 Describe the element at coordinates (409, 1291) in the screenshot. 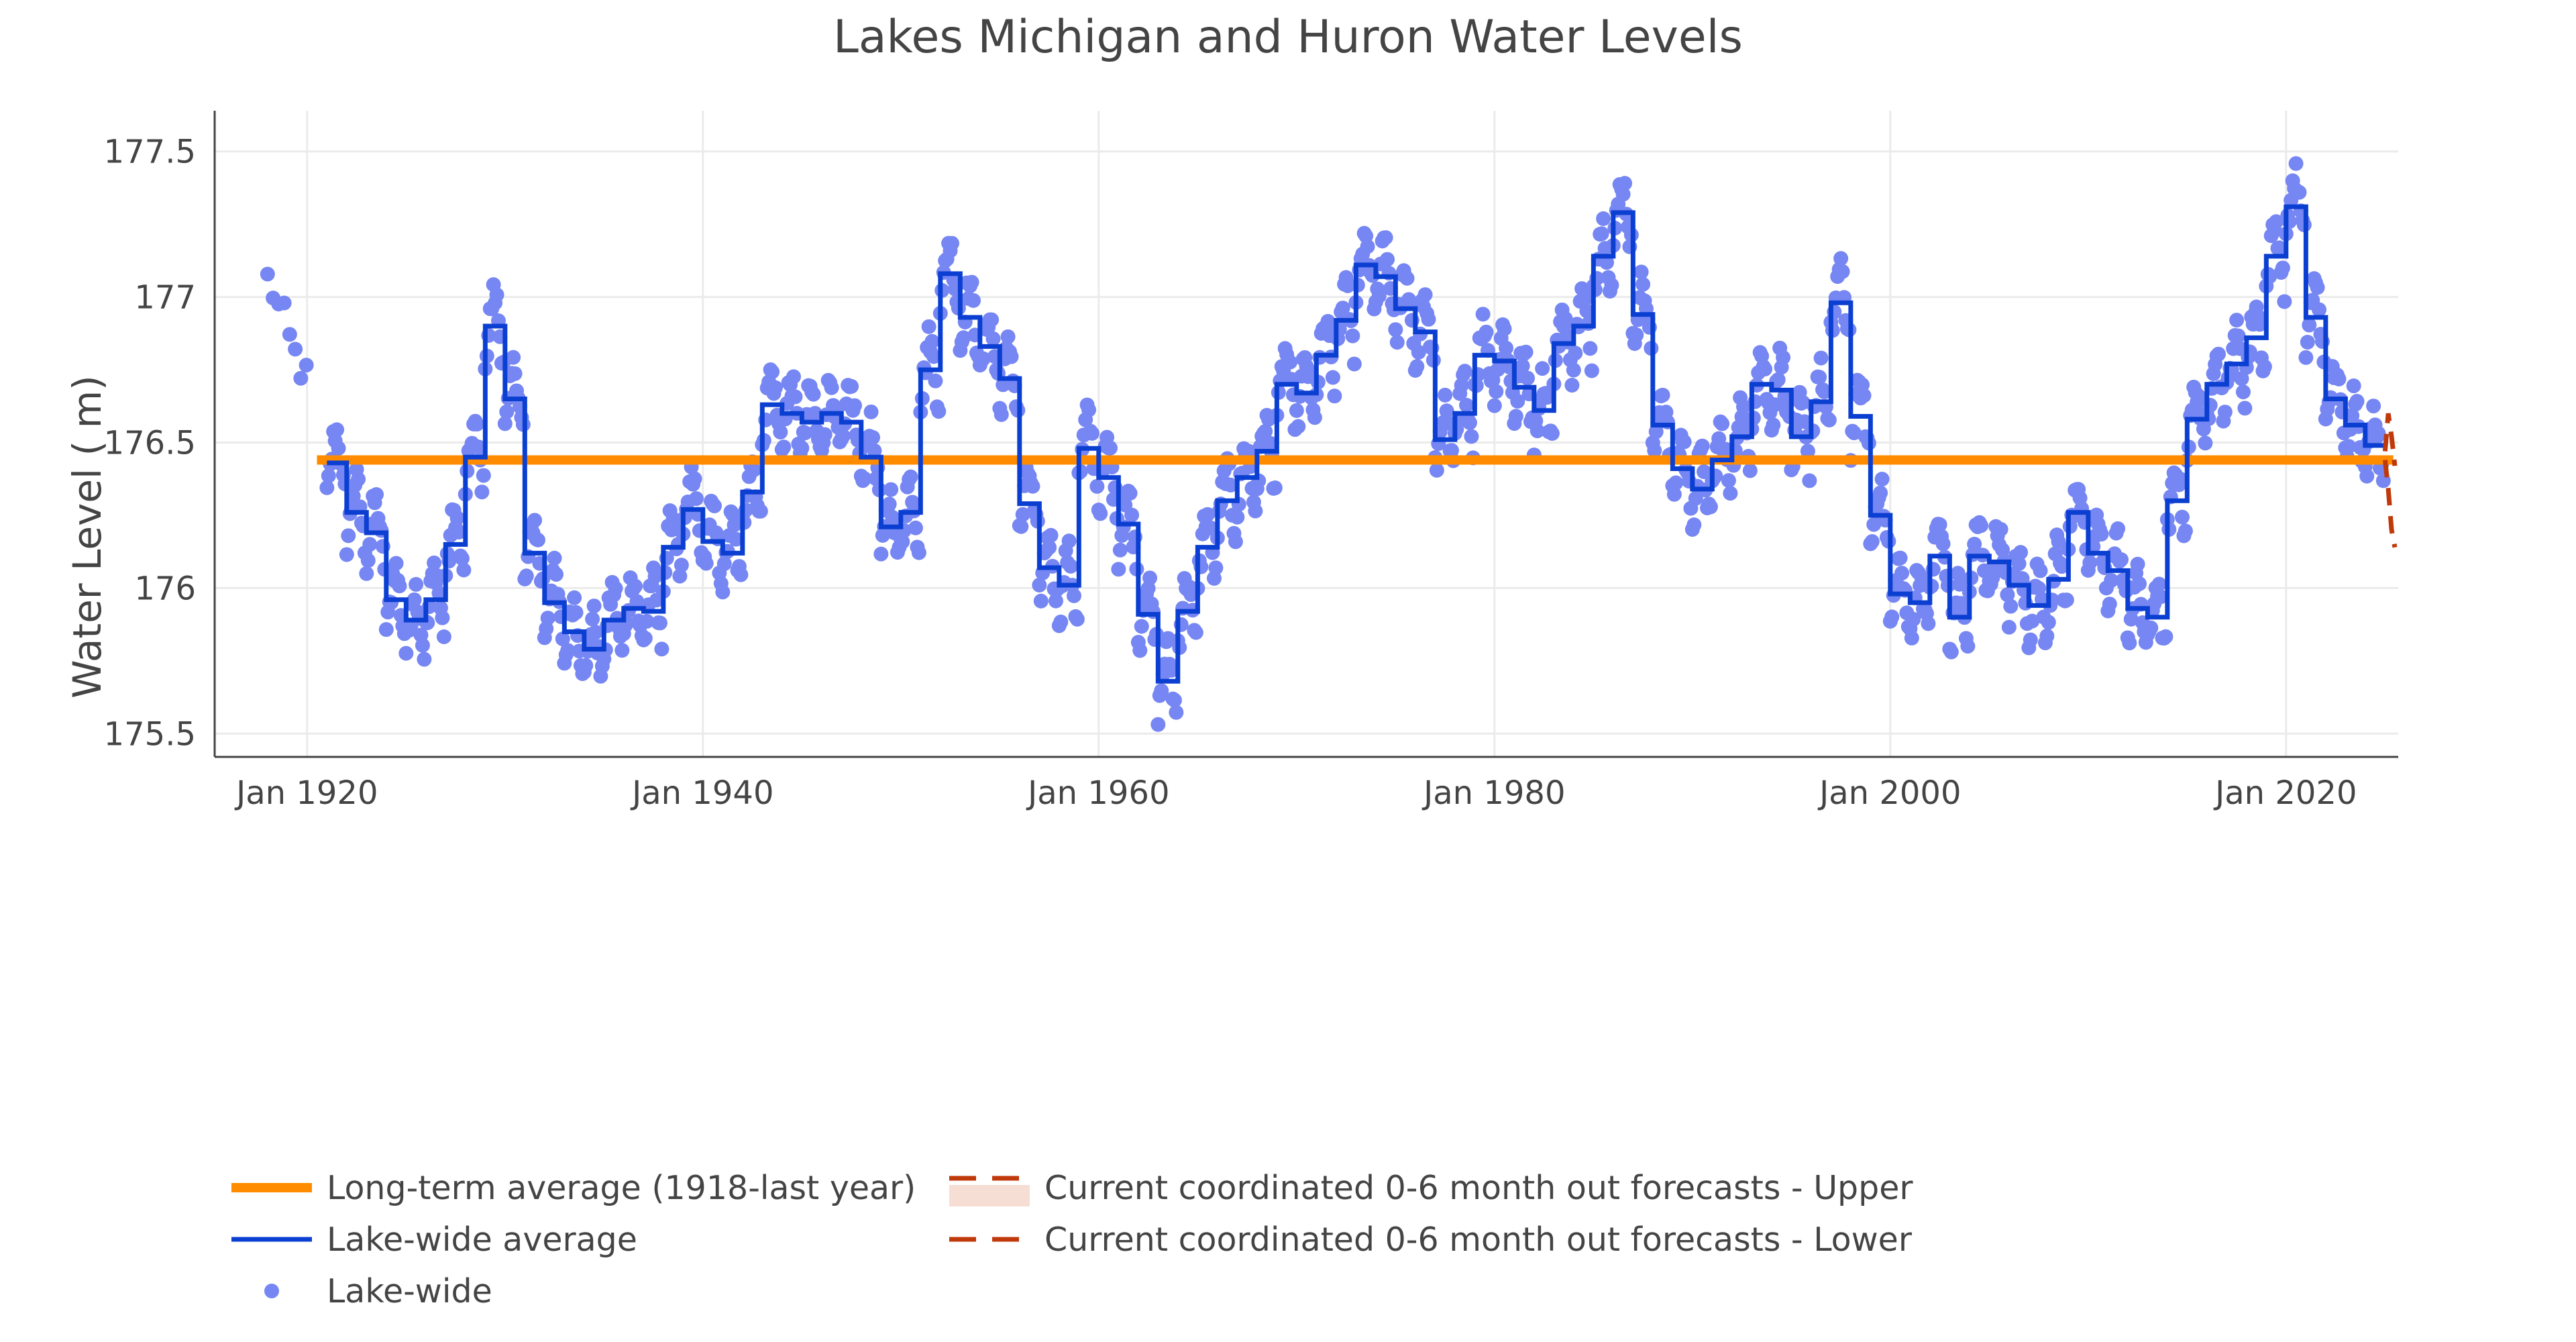

I see `legend-label: Lake-wide` at that location.